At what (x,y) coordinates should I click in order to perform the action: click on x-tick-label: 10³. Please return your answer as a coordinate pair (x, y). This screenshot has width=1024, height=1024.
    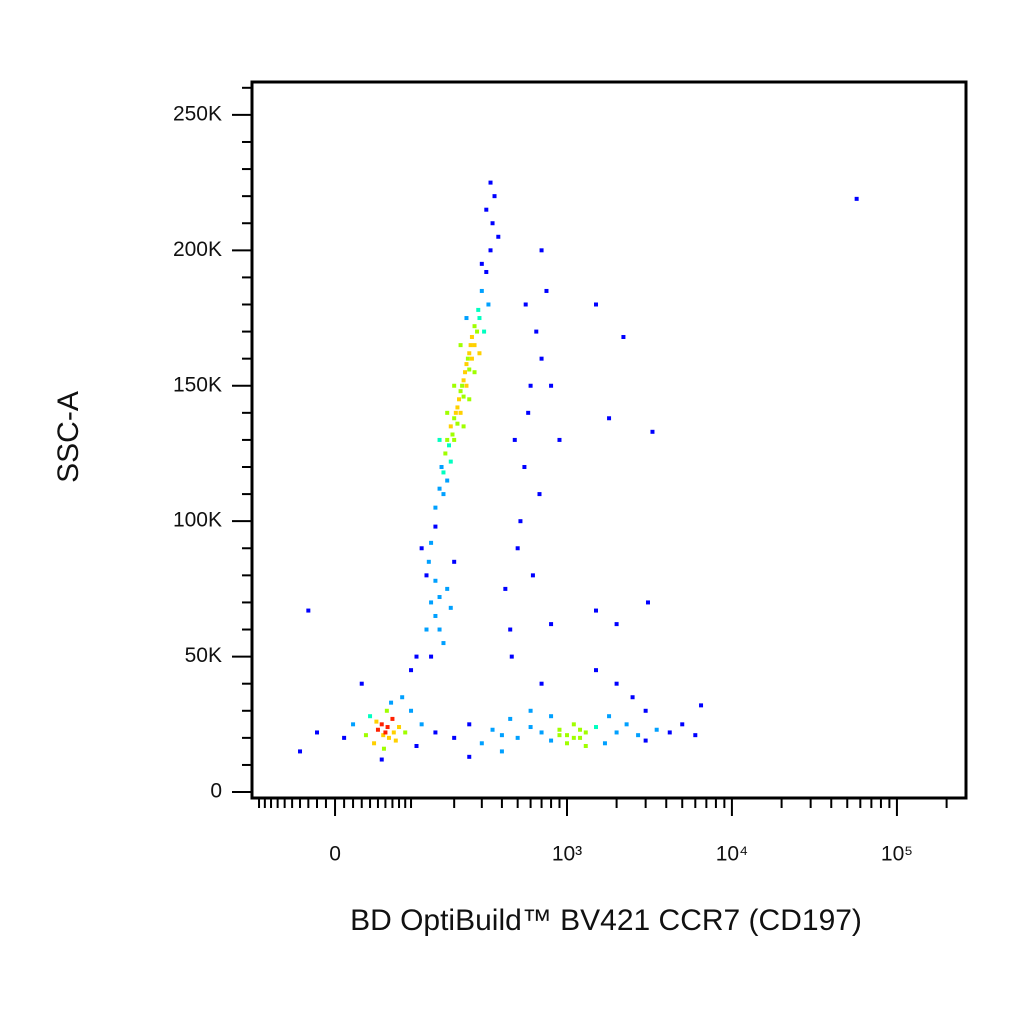
    Looking at the image, I should click on (567, 854).